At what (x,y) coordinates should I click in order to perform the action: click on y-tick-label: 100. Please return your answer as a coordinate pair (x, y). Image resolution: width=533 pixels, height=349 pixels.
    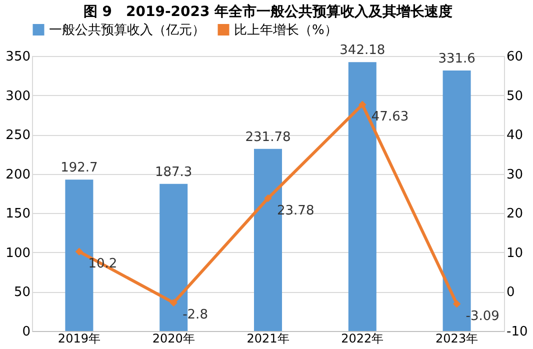
    Looking at the image, I should click on (18, 253).